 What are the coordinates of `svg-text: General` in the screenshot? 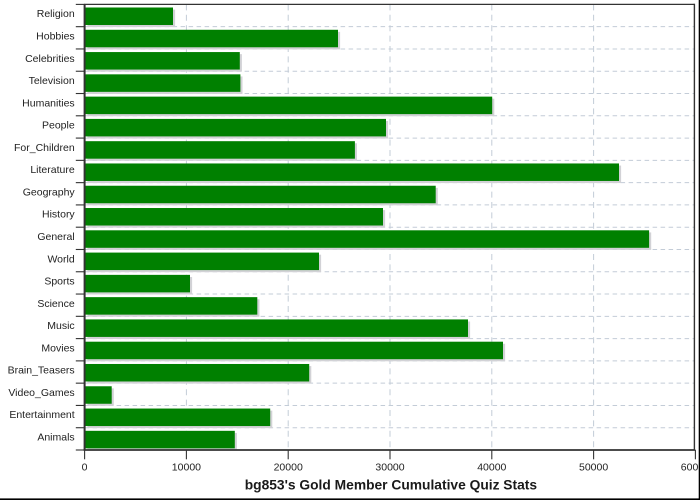 It's located at (55, 237).